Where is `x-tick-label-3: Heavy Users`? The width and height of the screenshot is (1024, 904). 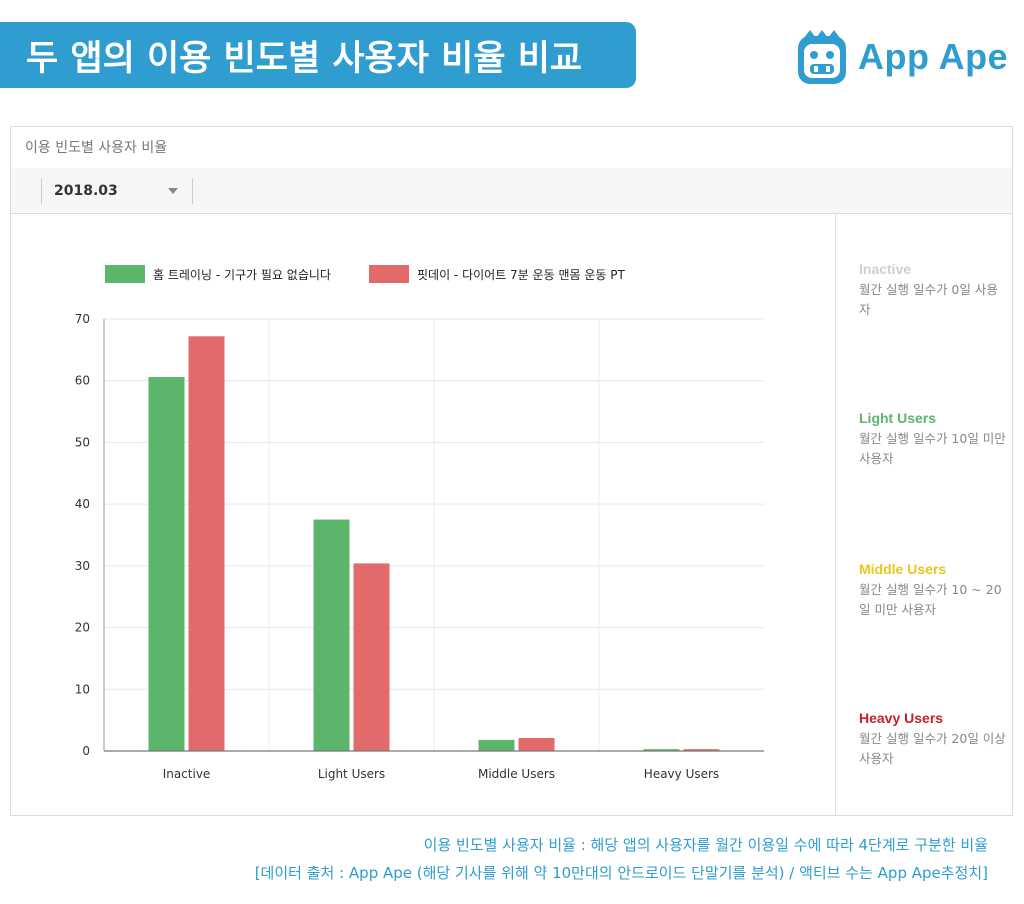 x-tick-label-3: Heavy Users is located at coordinates (681, 774).